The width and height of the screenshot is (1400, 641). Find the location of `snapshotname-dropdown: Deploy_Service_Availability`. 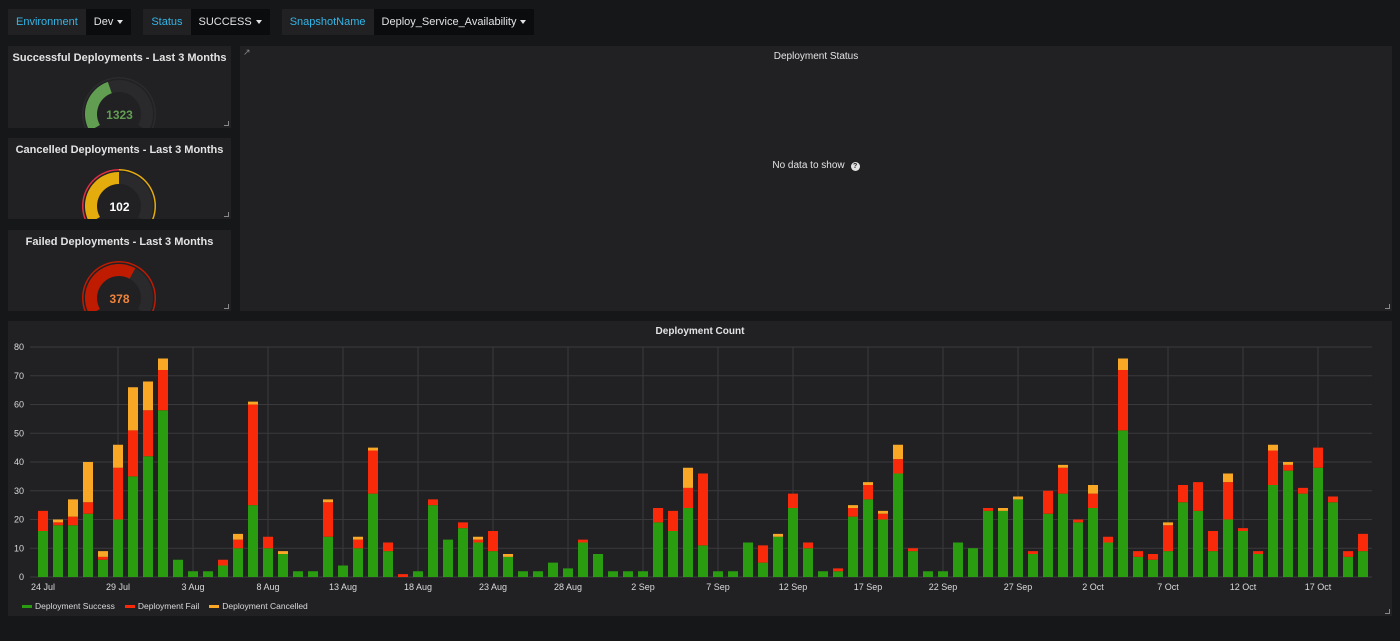

snapshotname-dropdown: Deploy_Service_Availability is located at coordinates (454, 22).